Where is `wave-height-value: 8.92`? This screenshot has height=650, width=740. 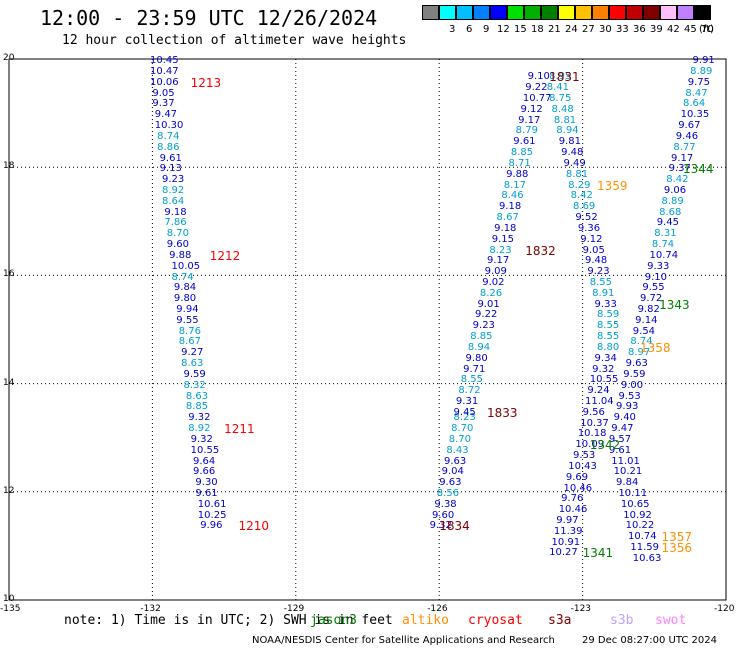 wave-height-value: 8.92 is located at coordinates (199, 429).